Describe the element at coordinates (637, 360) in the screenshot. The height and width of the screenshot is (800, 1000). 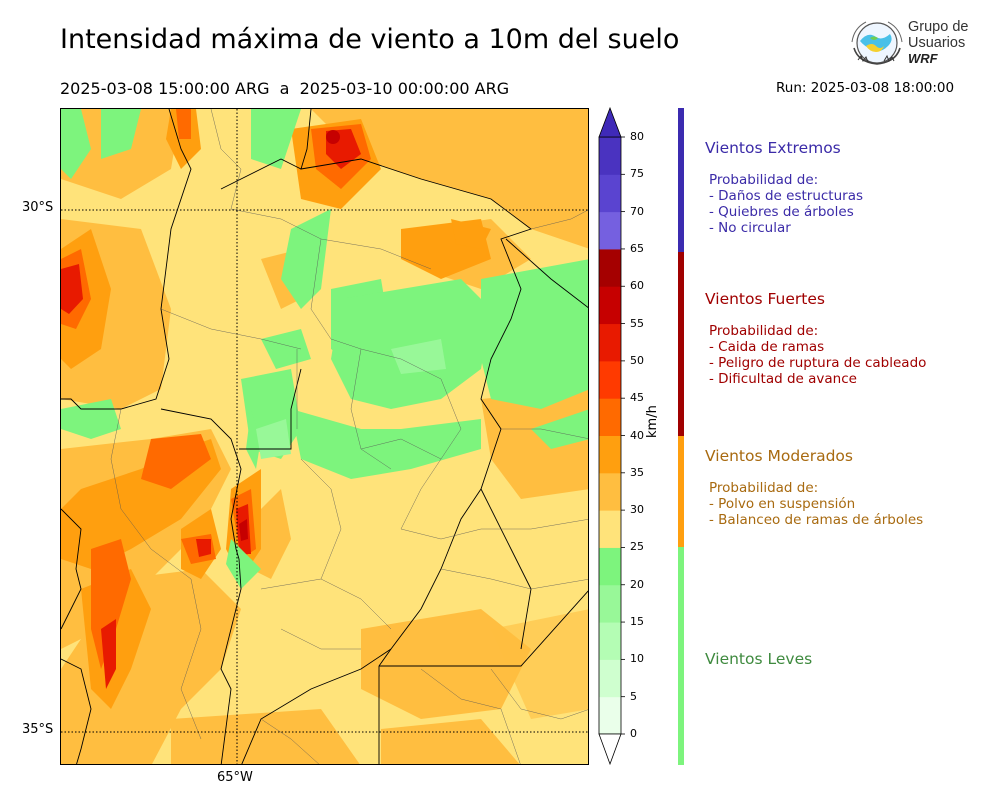
I see `colorbar-tick-label: 50` at that location.